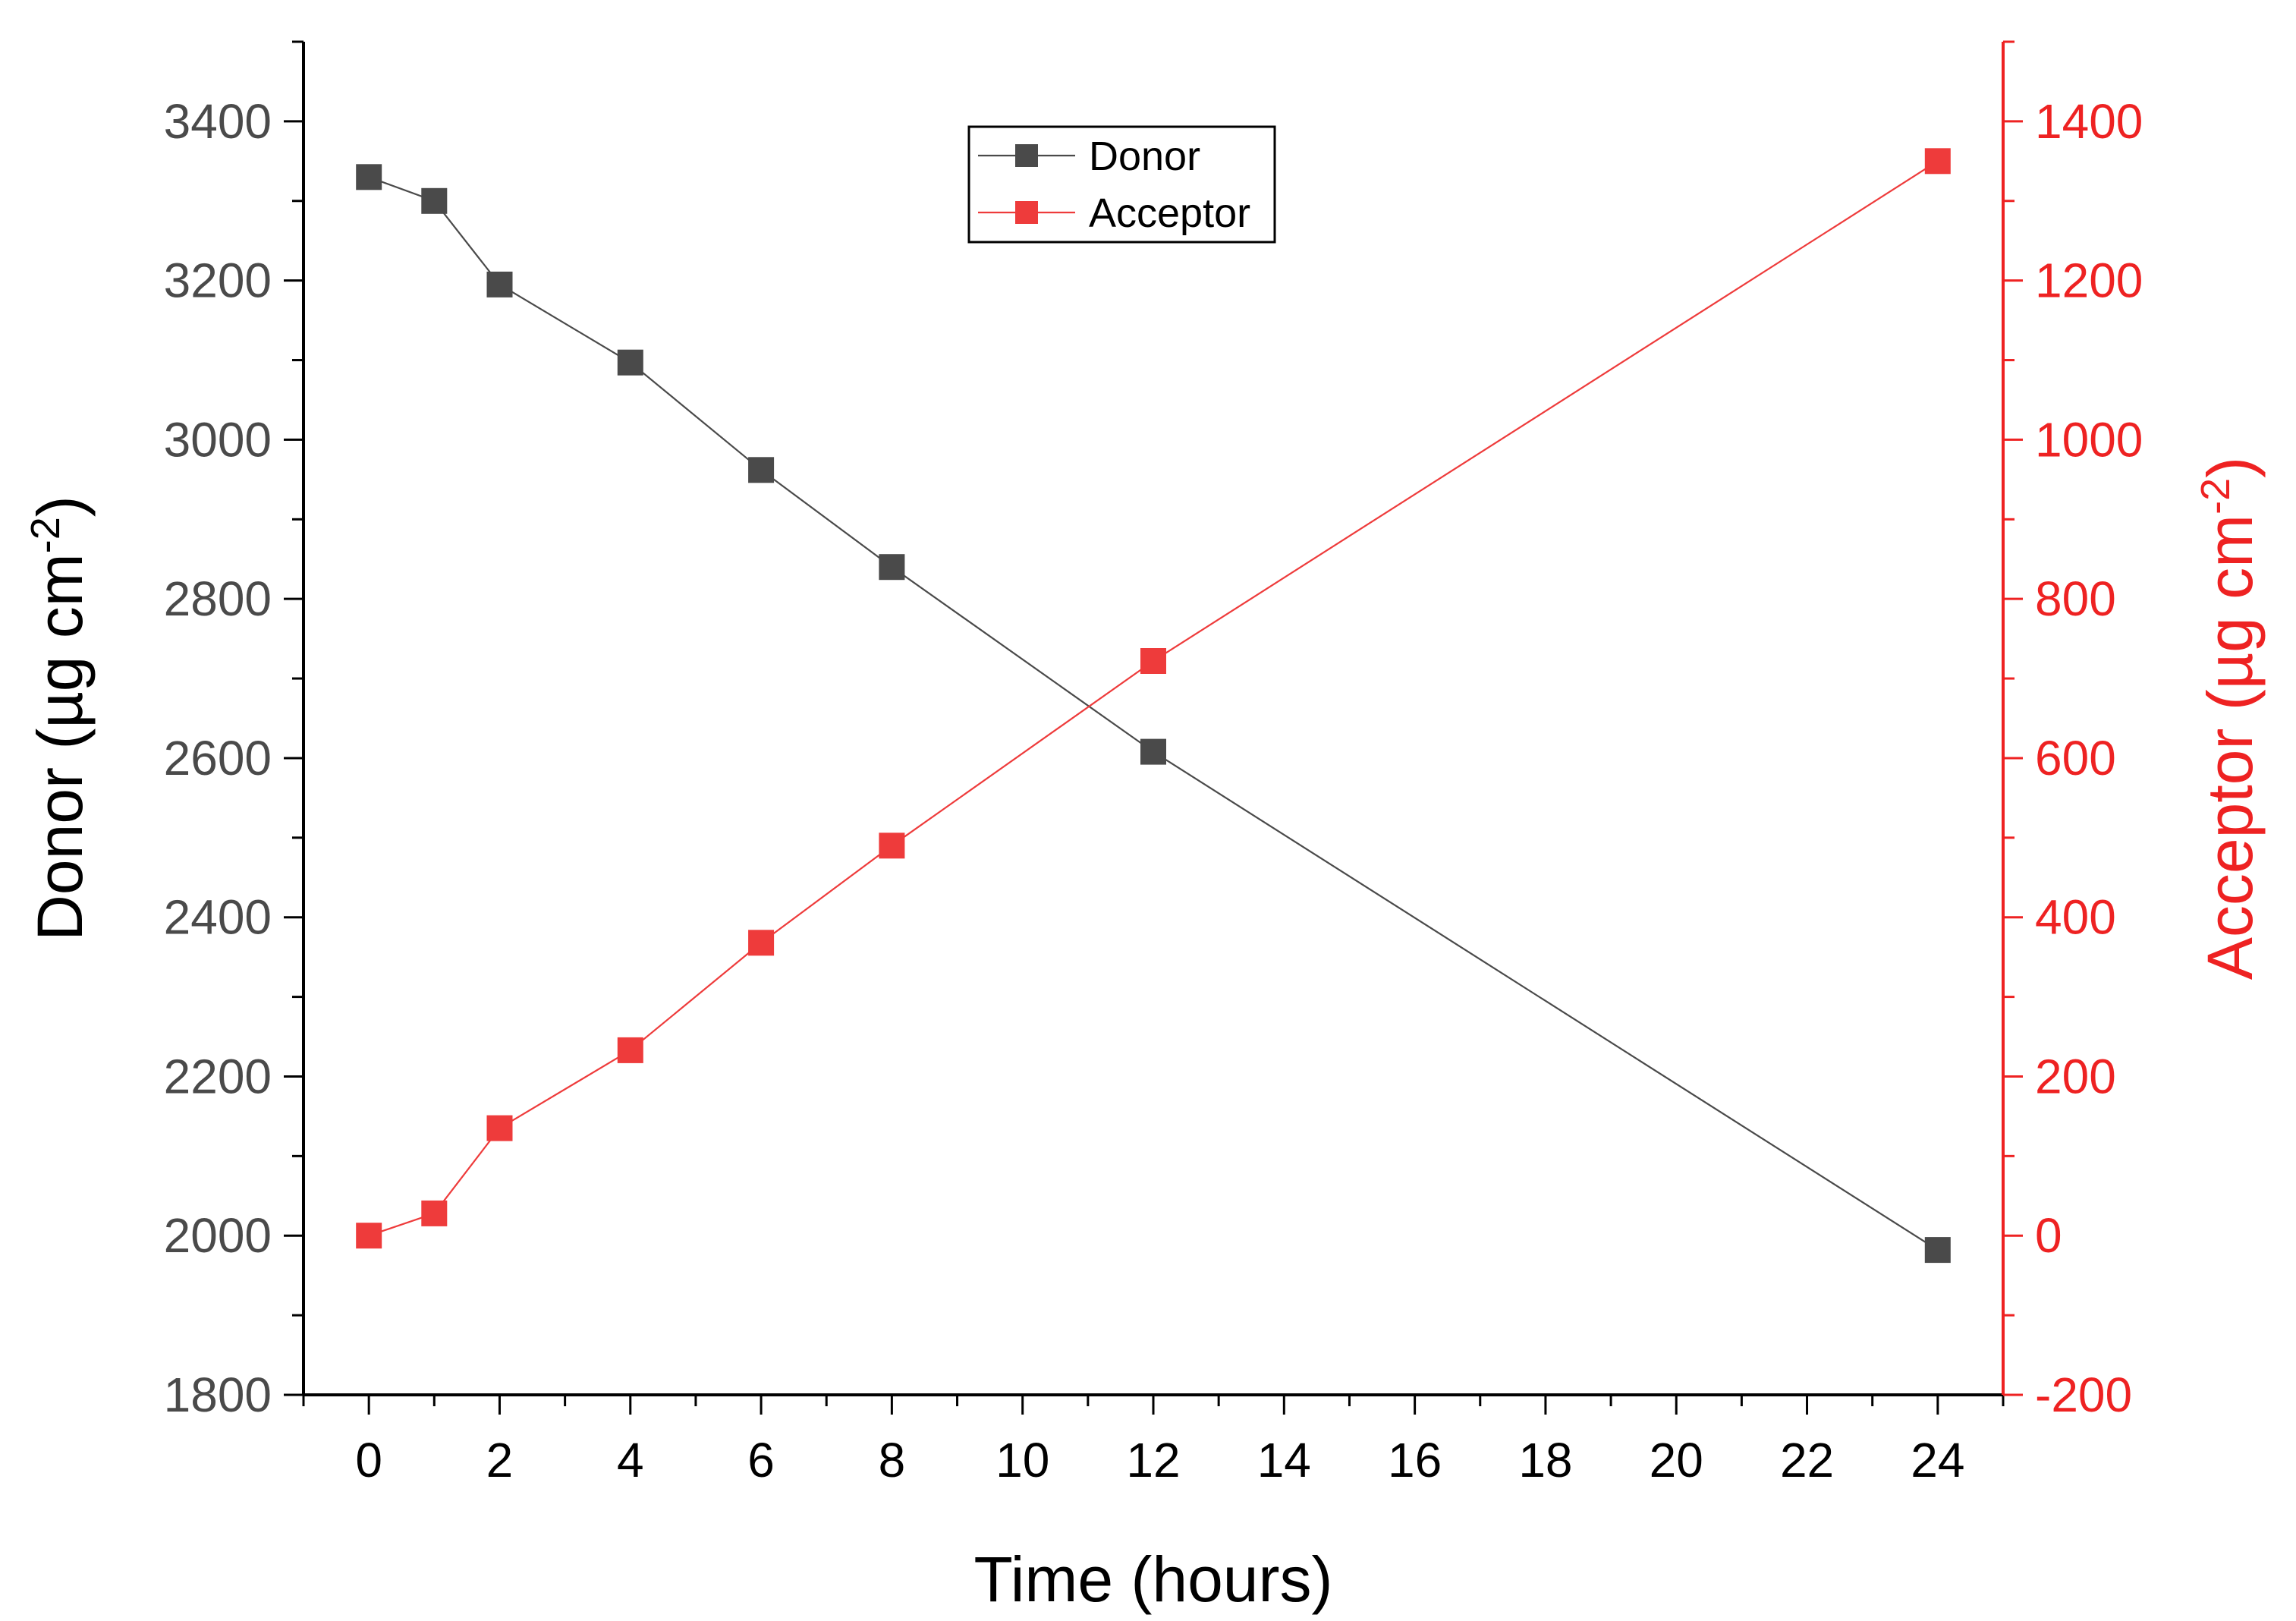 Image resolution: width=2296 pixels, height=1621 pixels. What do you see at coordinates (2215, 496) in the screenshot?
I see `right-y-axis-title-sup: -2` at bounding box center [2215, 496].